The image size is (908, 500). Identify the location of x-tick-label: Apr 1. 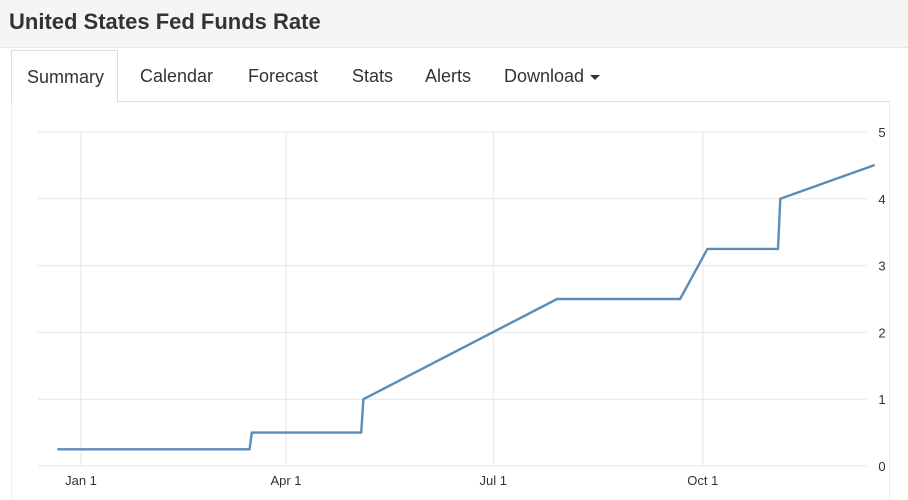
(285, 480).